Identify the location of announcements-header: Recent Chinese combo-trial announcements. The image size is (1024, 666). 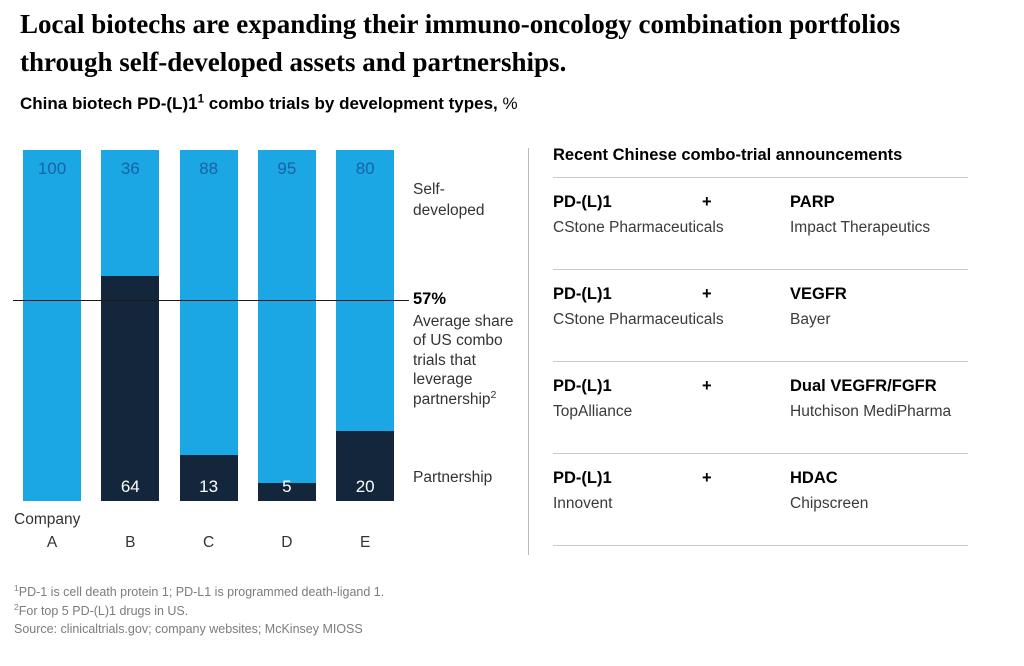
(760, 162).